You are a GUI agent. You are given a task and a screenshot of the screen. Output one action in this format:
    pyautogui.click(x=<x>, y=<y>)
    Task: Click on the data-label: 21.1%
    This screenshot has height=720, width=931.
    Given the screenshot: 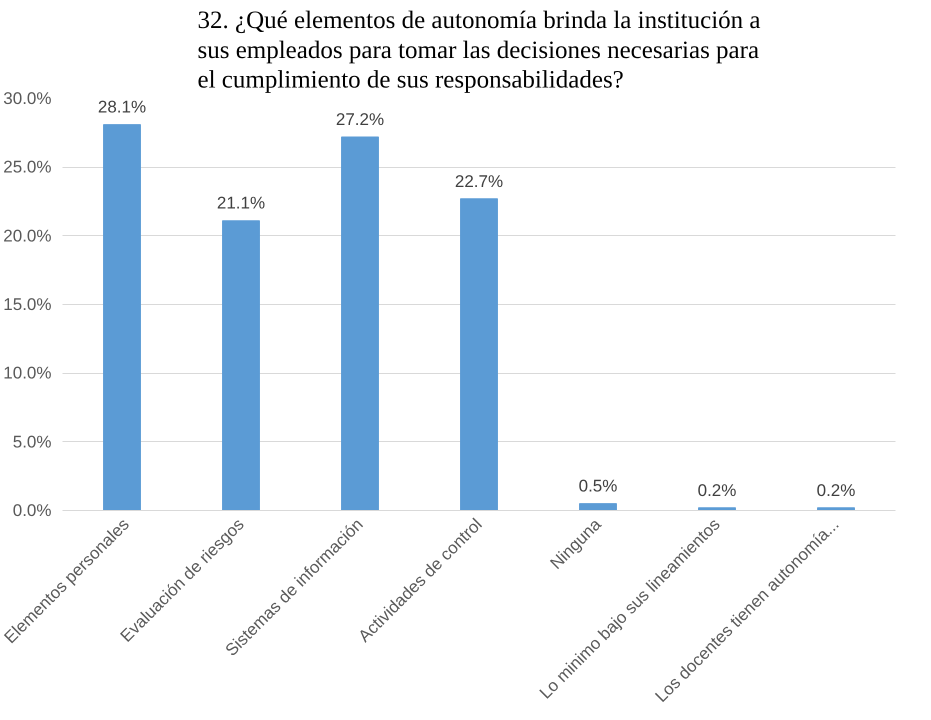 What is the action you would take?
    pyautogui.click(x=241, y=203)
    